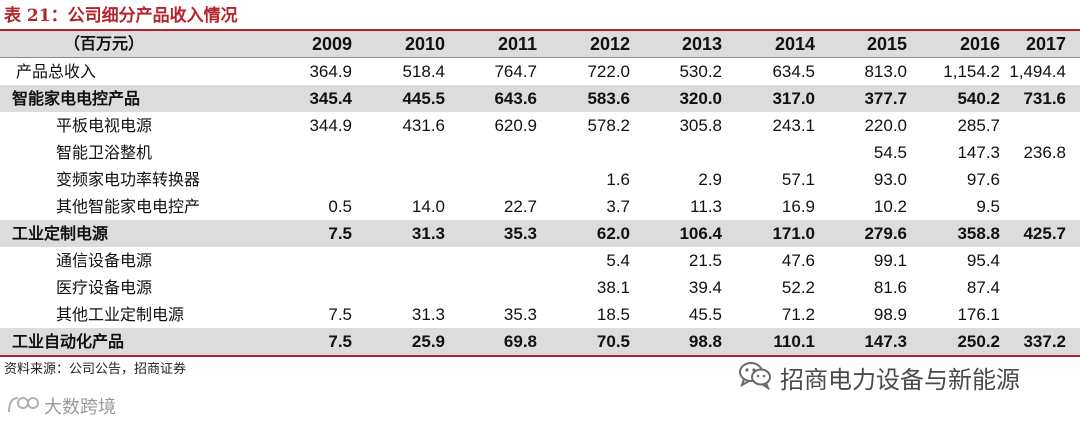  What do you see at coordinates (885, 125) in the screenshot?
I see `table-cell: 220.0` at bounding box center [885, 125].